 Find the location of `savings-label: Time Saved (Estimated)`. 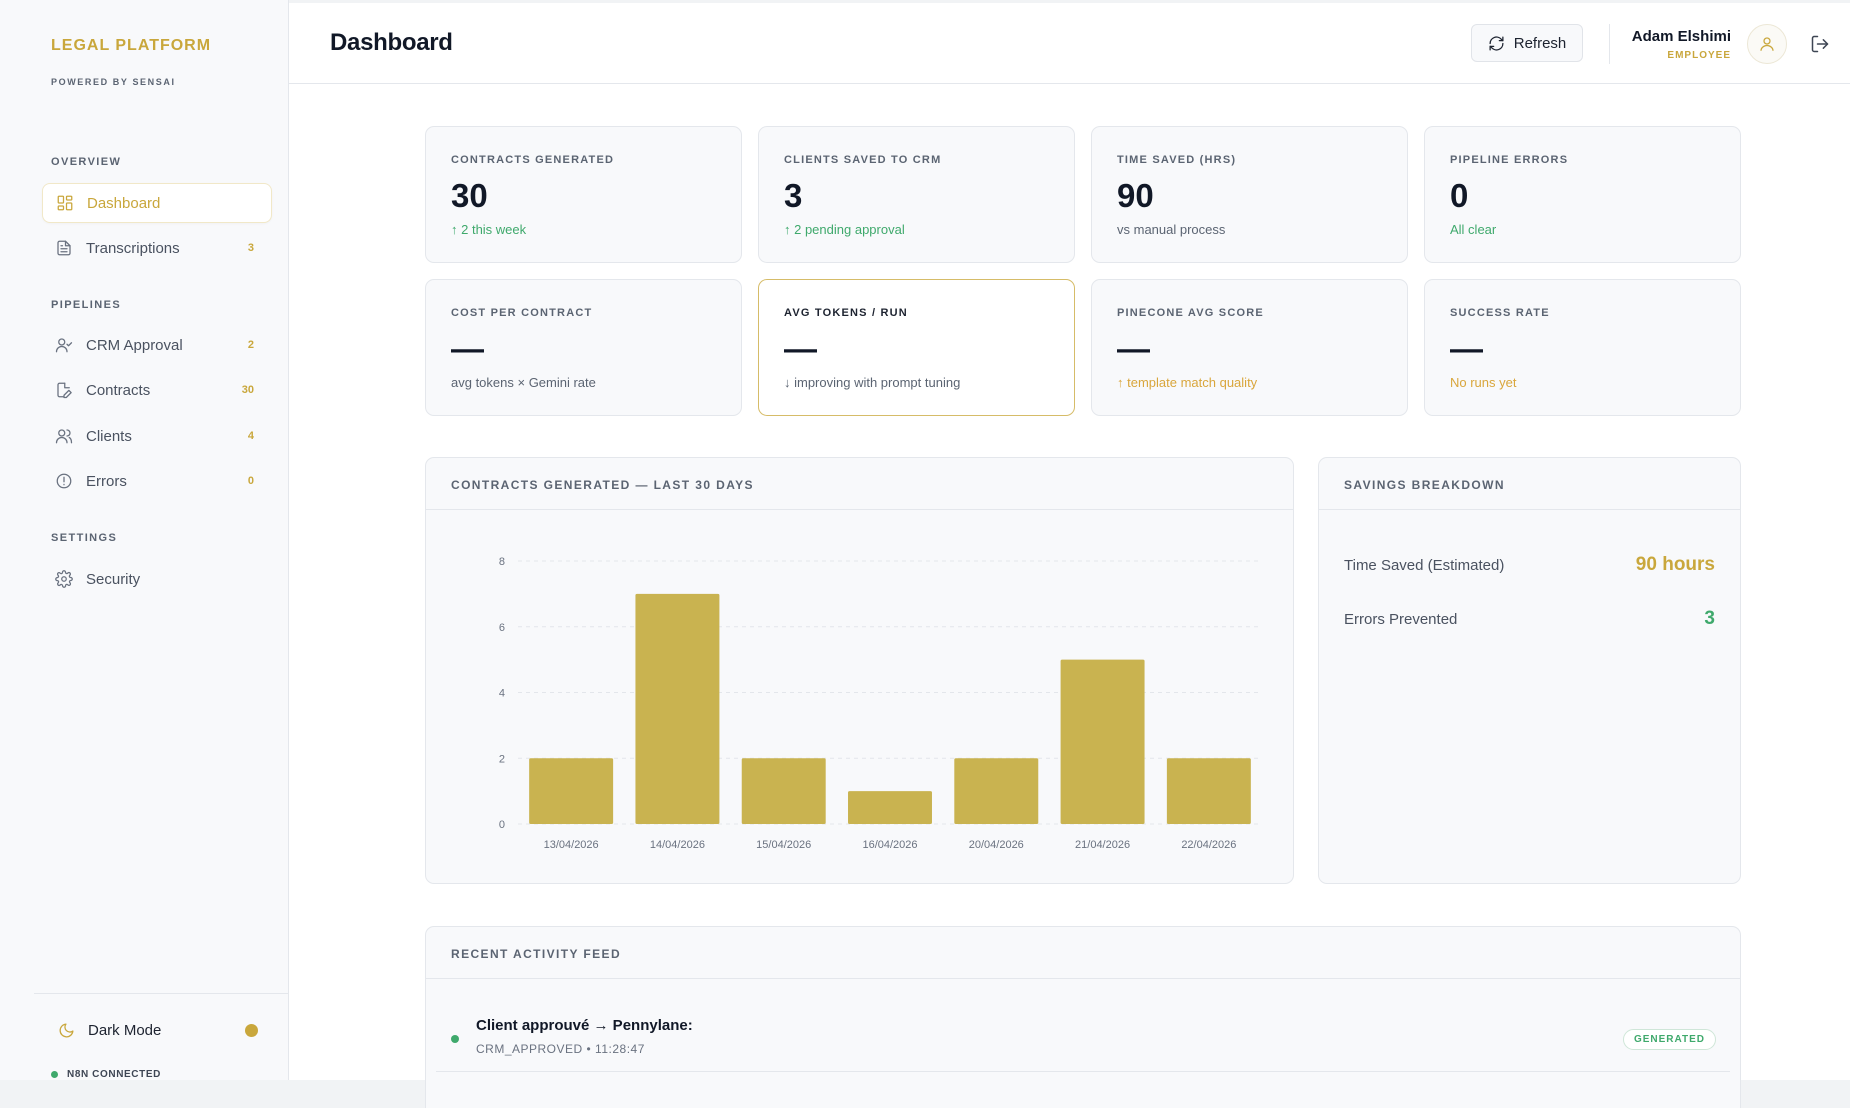

savings-label: Time Saved (Estimated) is located at coordinates (1424, 565).